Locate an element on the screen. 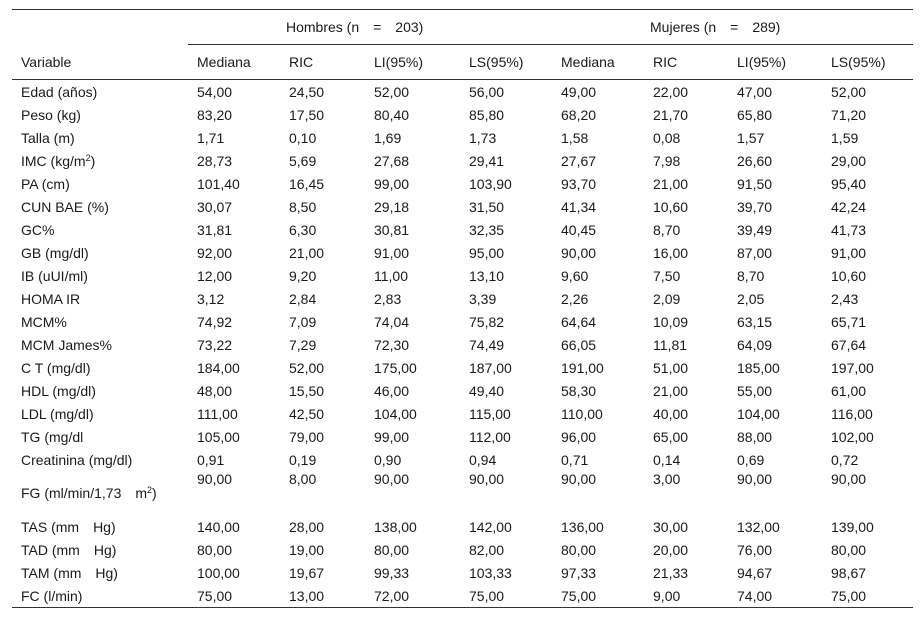 This screenshot has width=924, height=622. cell-value: 30,81 is located at coordinates (392, 229).